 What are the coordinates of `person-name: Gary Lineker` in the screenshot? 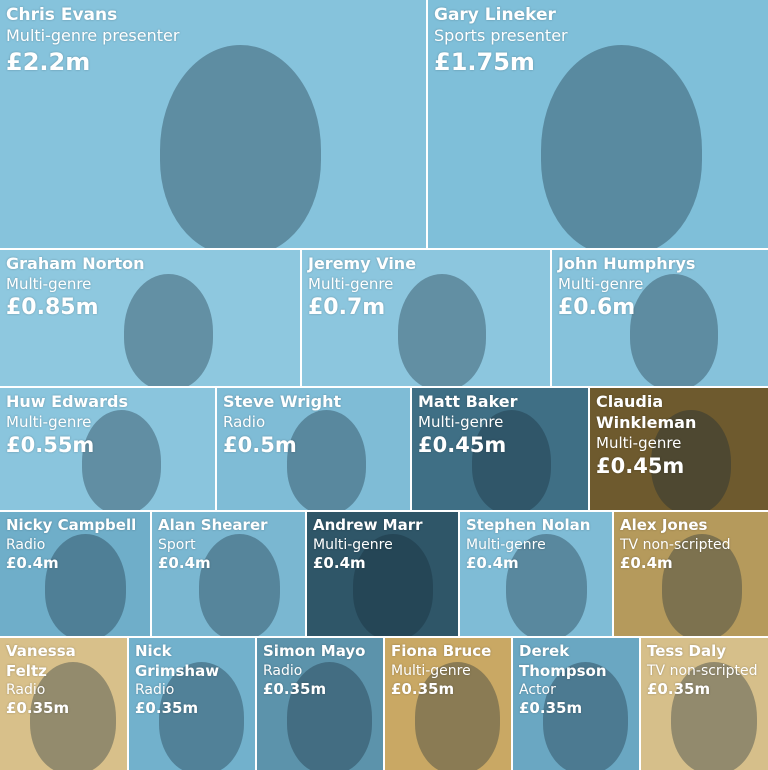 It's located at (495, 15).